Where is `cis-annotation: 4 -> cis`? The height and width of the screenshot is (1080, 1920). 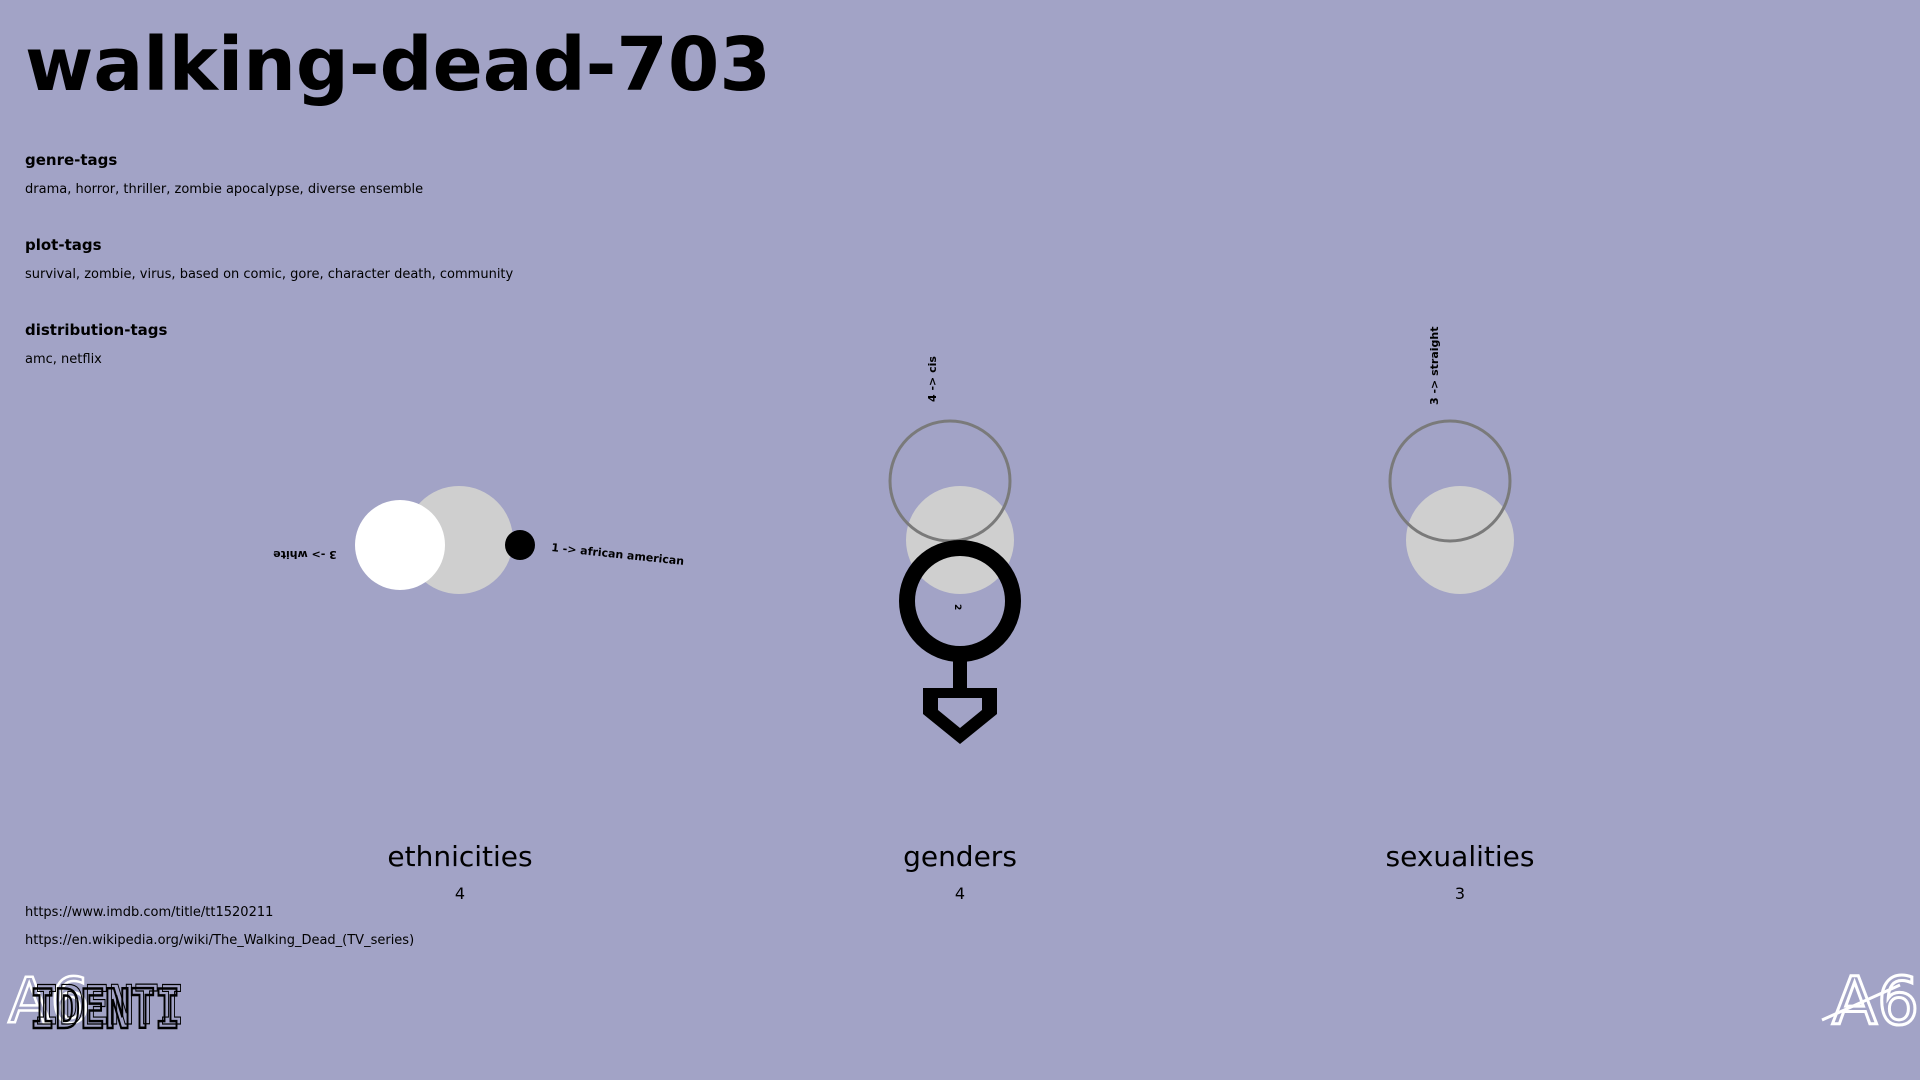
cis-annotation: 4 -> cis is located at coordinates (932, 379).